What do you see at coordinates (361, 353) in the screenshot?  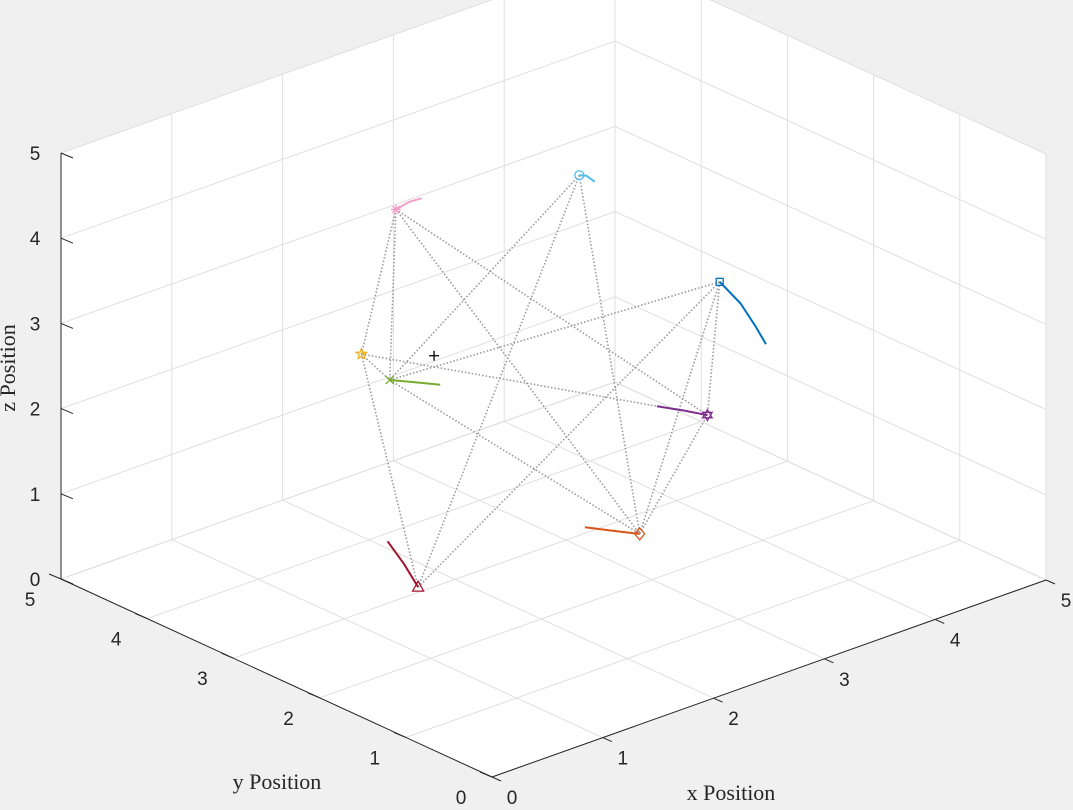 I see `star-marker` at bounding box center [361, 353].